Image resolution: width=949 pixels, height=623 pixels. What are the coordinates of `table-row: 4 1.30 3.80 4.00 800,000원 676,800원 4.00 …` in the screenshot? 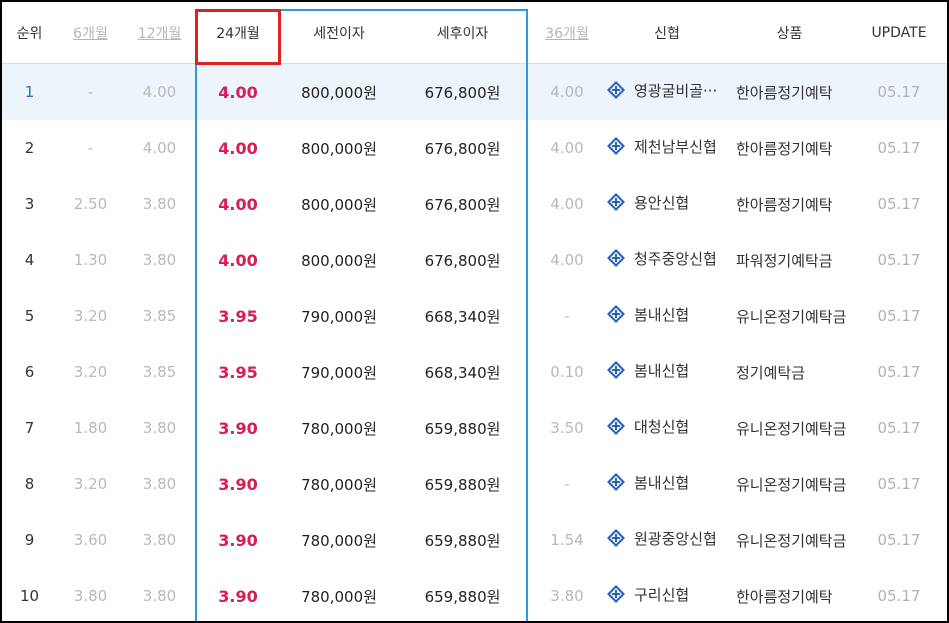 It's located at (474, 260).